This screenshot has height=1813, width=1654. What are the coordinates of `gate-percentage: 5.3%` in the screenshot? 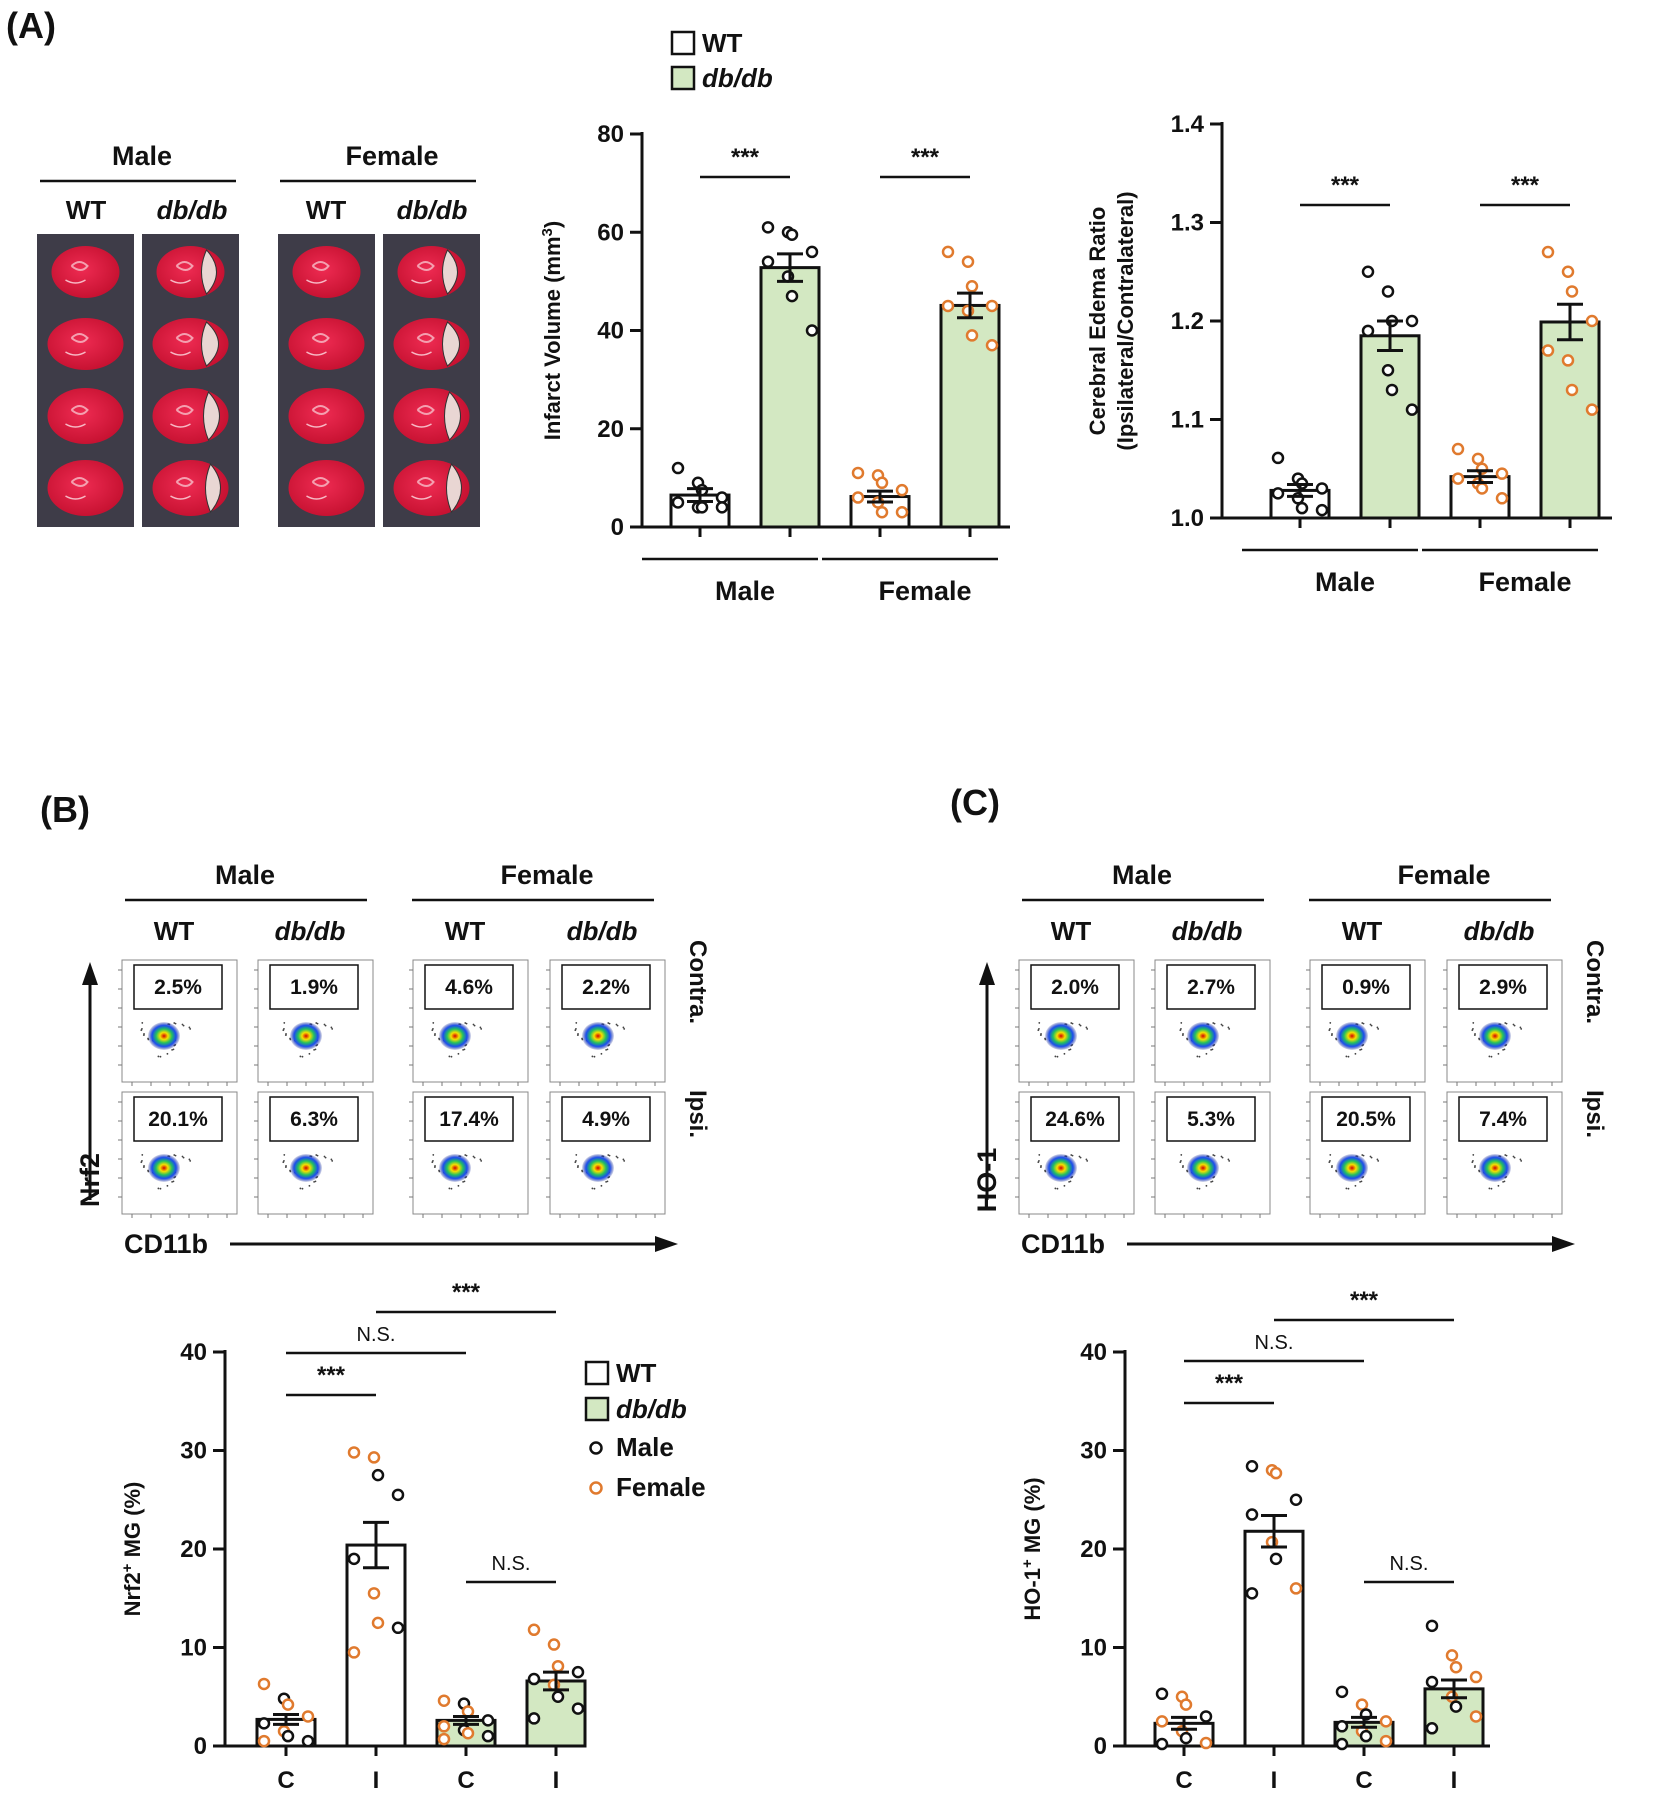 It's located at (1211, 1119).